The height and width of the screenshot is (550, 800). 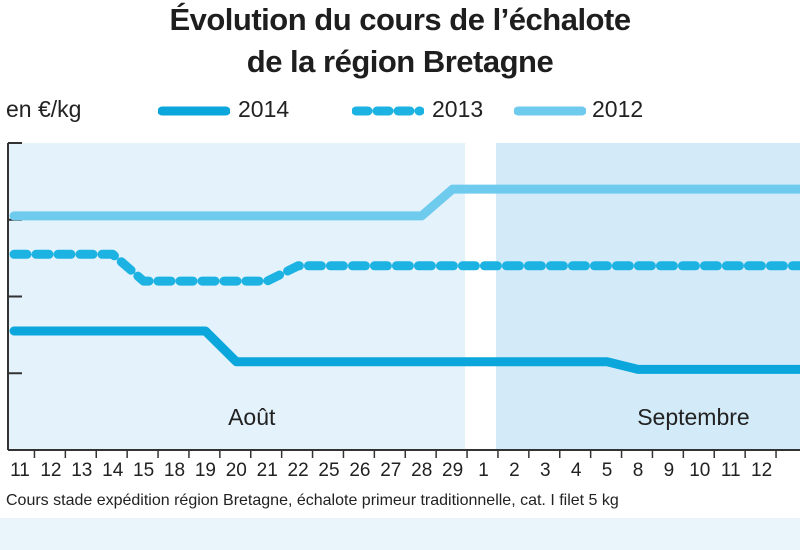 What do you see at coordinates (143, 470) in the screenshot?
I see `x-tick-label-5: 15` at bounding box center [143, 470].